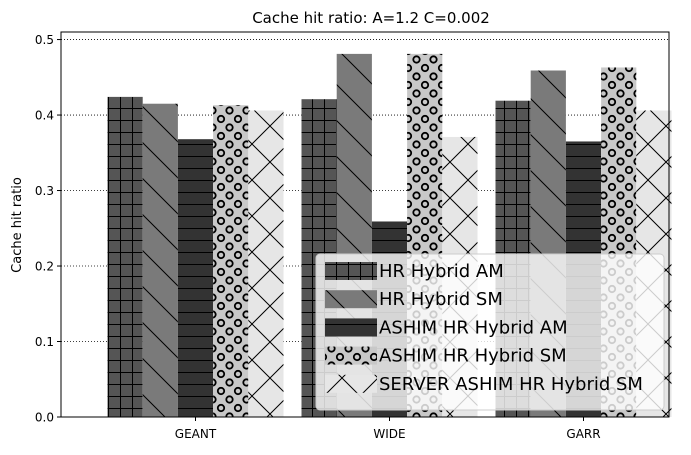  Describe the element at coordinates (44, 191) in the screenshot. I see `y-tick-label: 0.3` at that location.